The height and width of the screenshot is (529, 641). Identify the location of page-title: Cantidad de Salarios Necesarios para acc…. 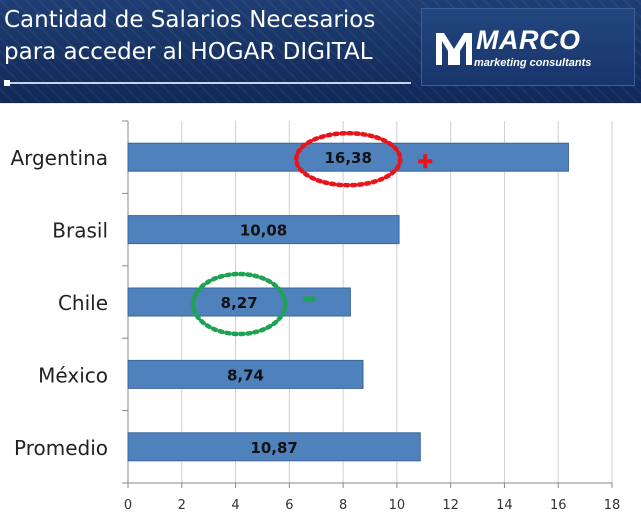
(189, 36).